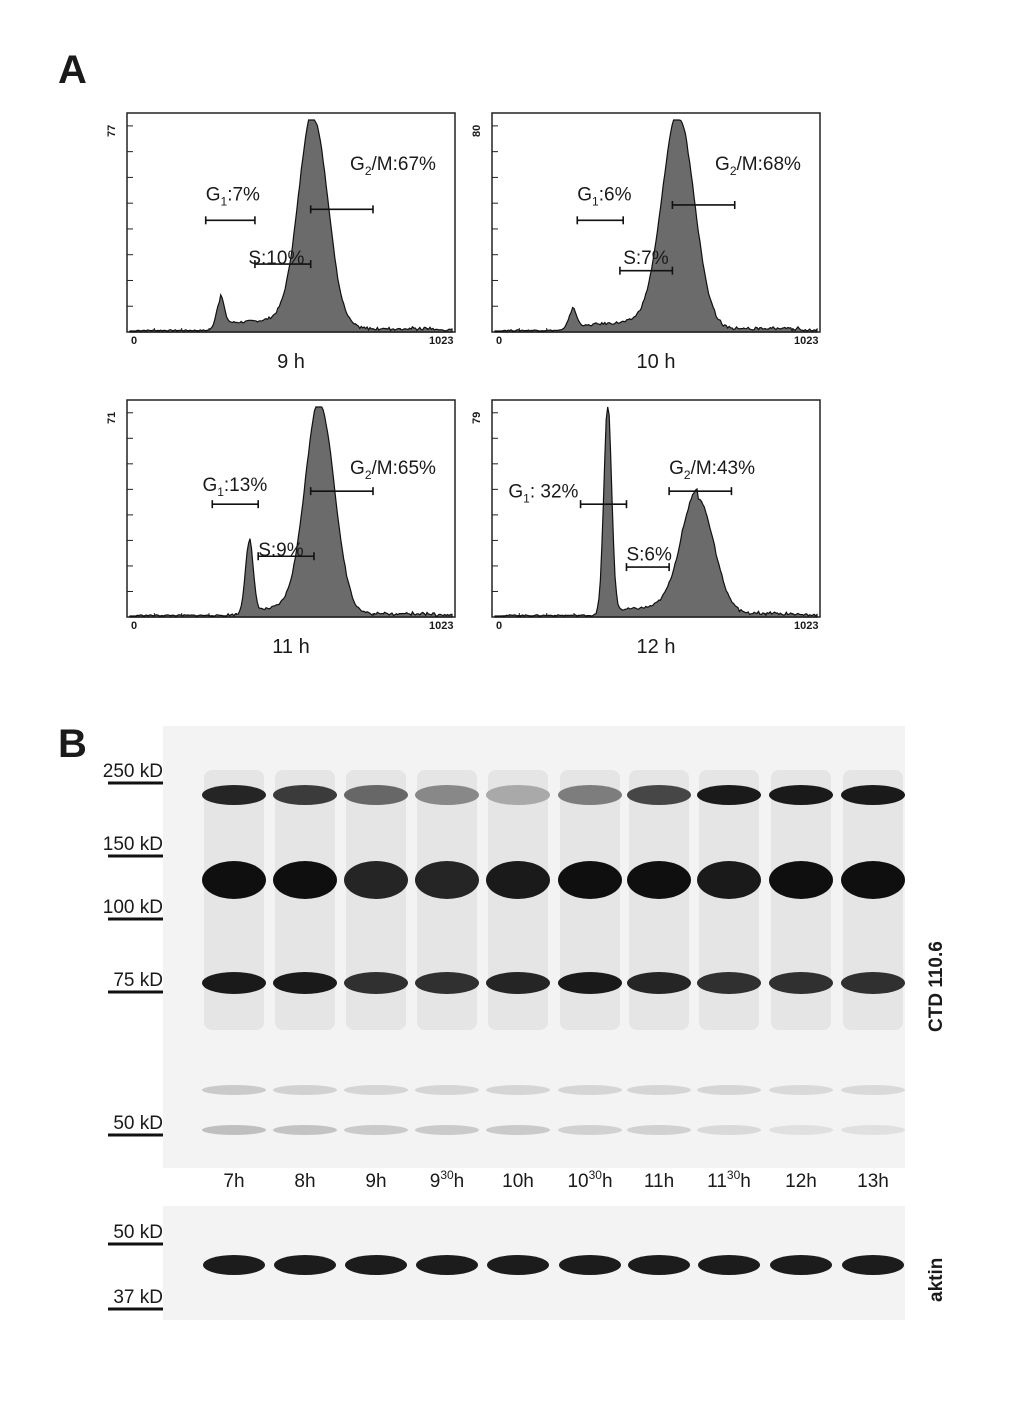  What do you see at coordinates (234, 487) in the screenshot?
I see `g1-label: G1:13%` at bounding box center [234, 487].